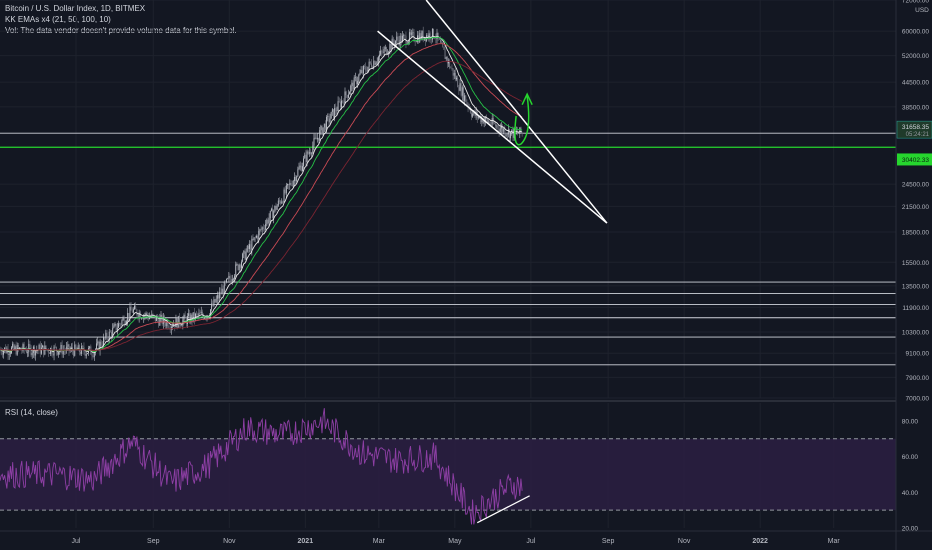  What do you see at coordinates (76, 541) in the screenshot?
I see `time-tick-label: Jul` at bounding box center [76, 541].